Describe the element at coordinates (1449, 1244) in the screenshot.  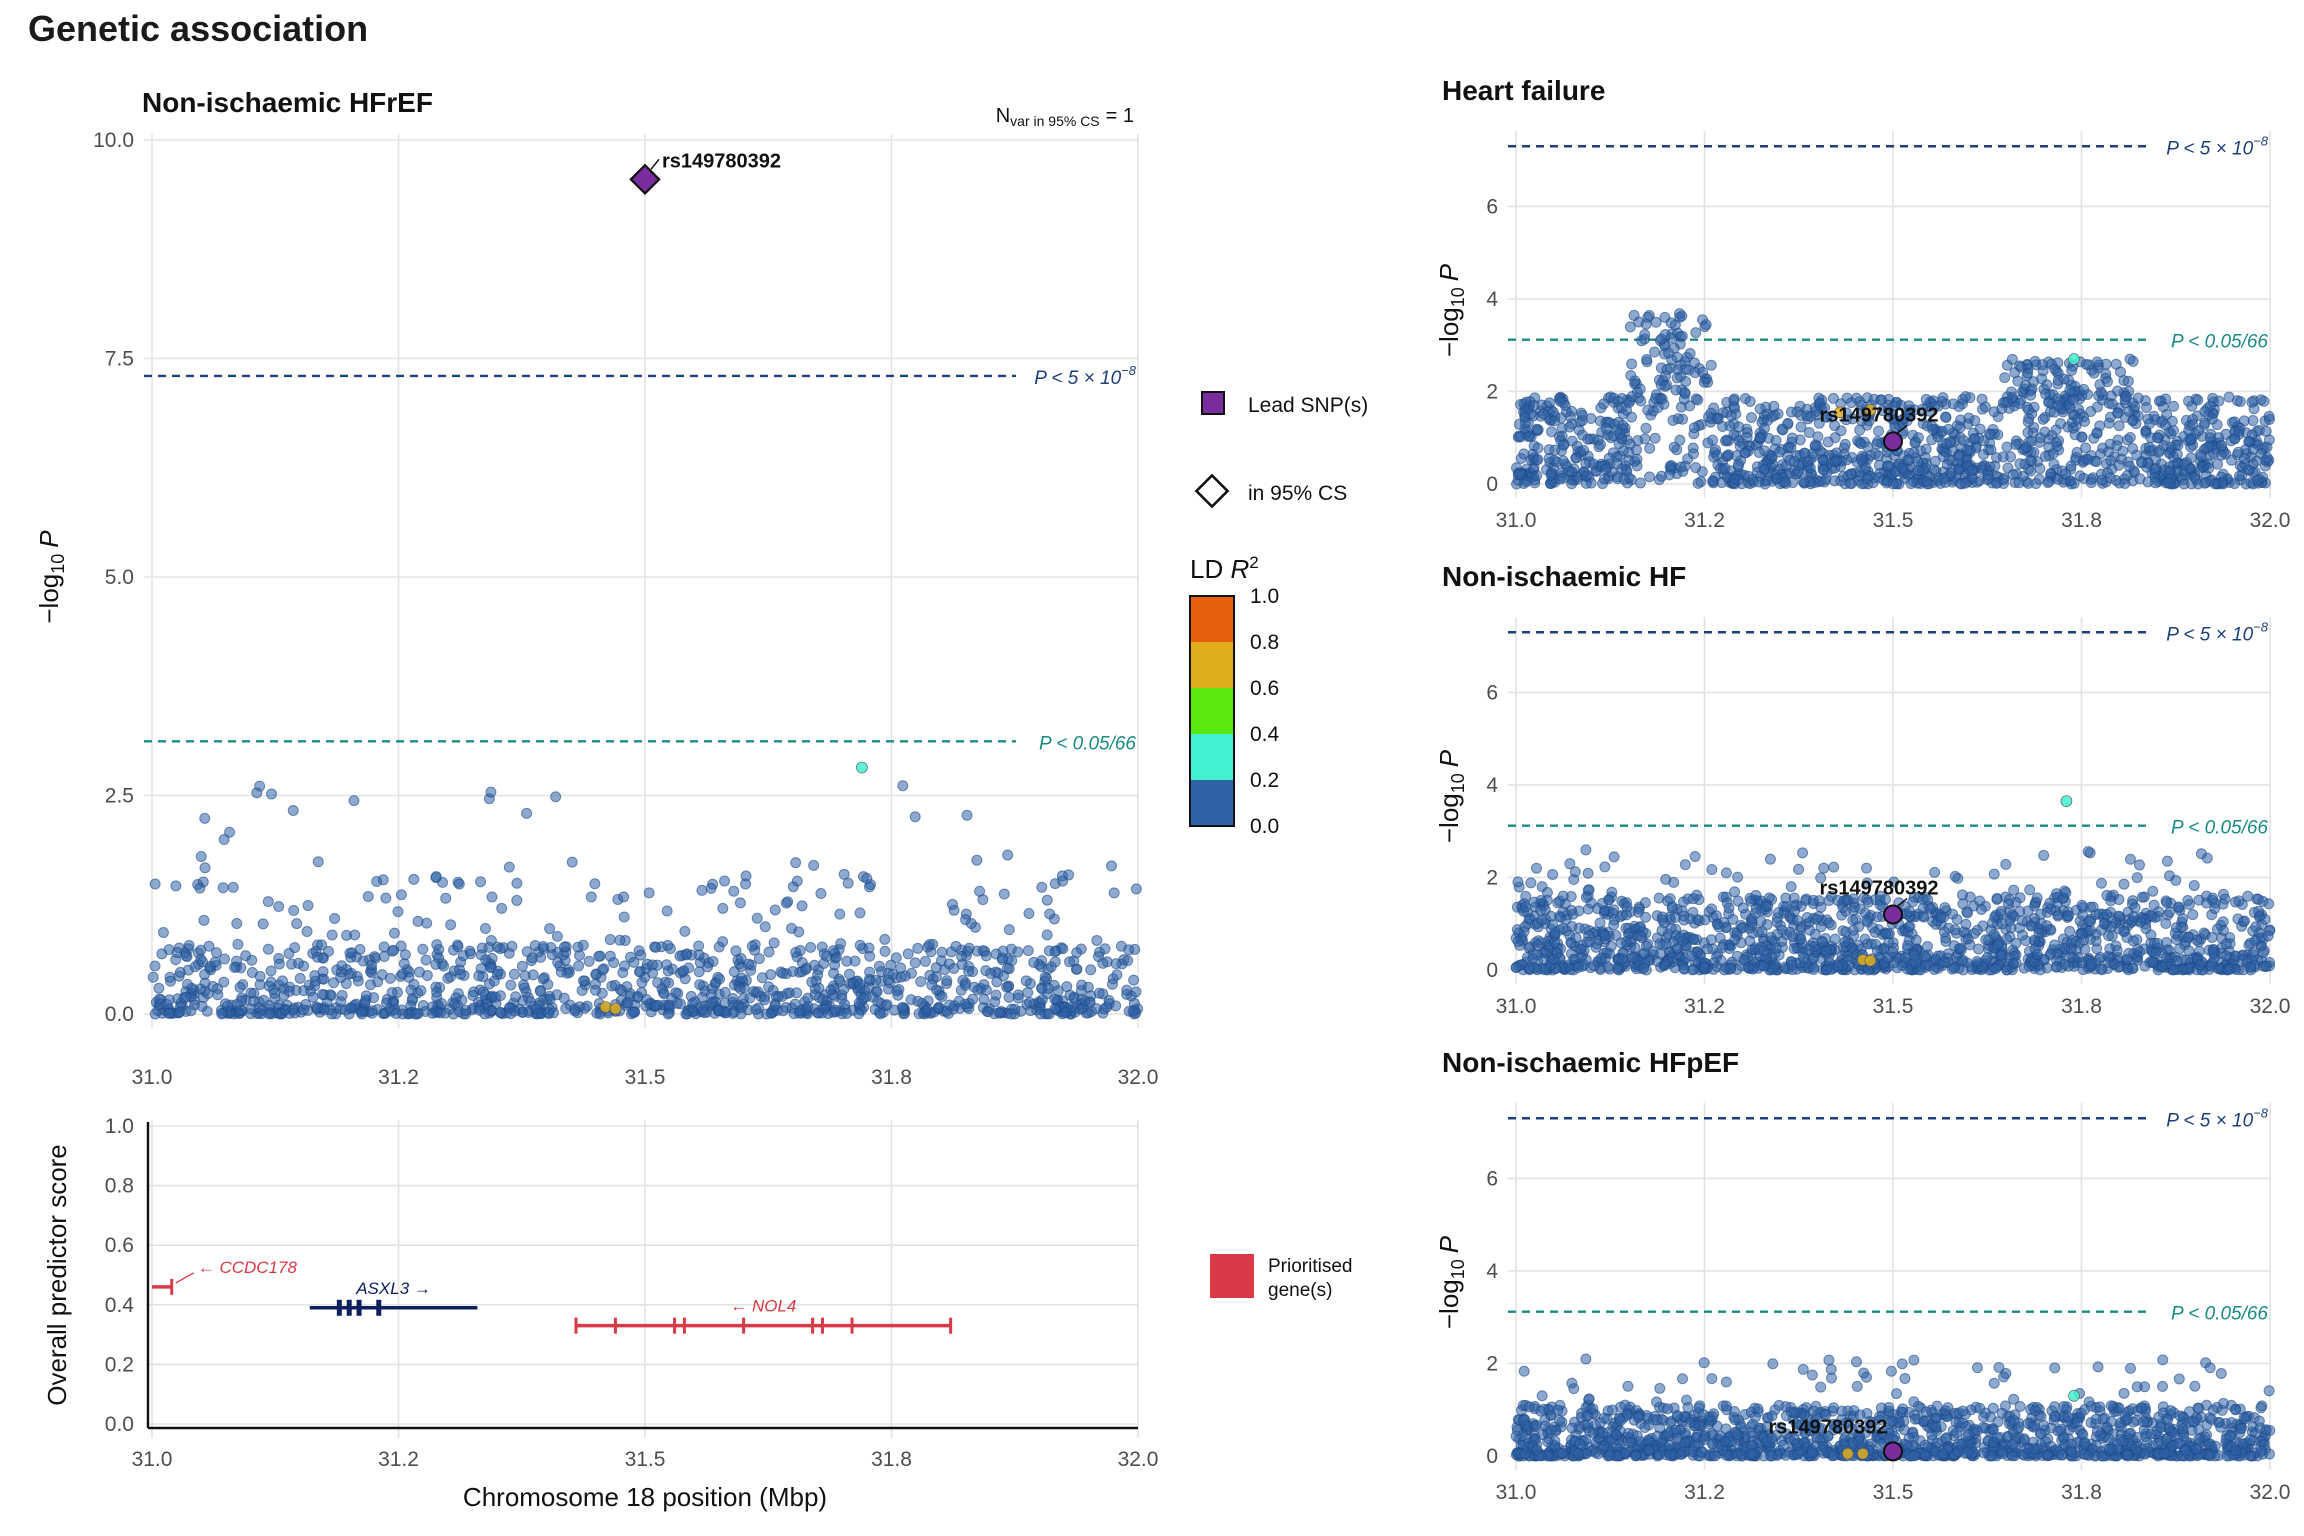
I see `y-label-var: P` at that location.